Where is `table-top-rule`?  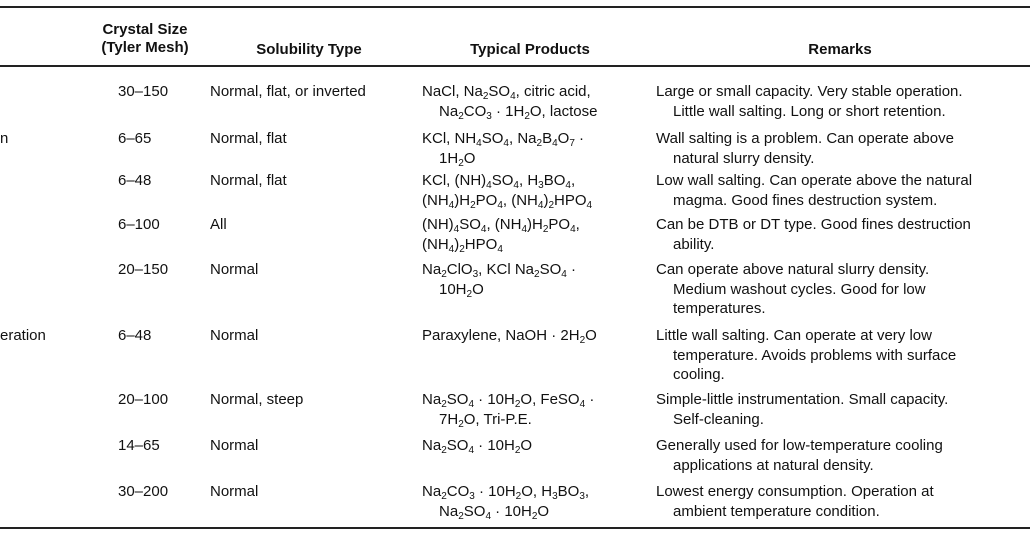 table-top-rule is located at coordinates (515, 7).